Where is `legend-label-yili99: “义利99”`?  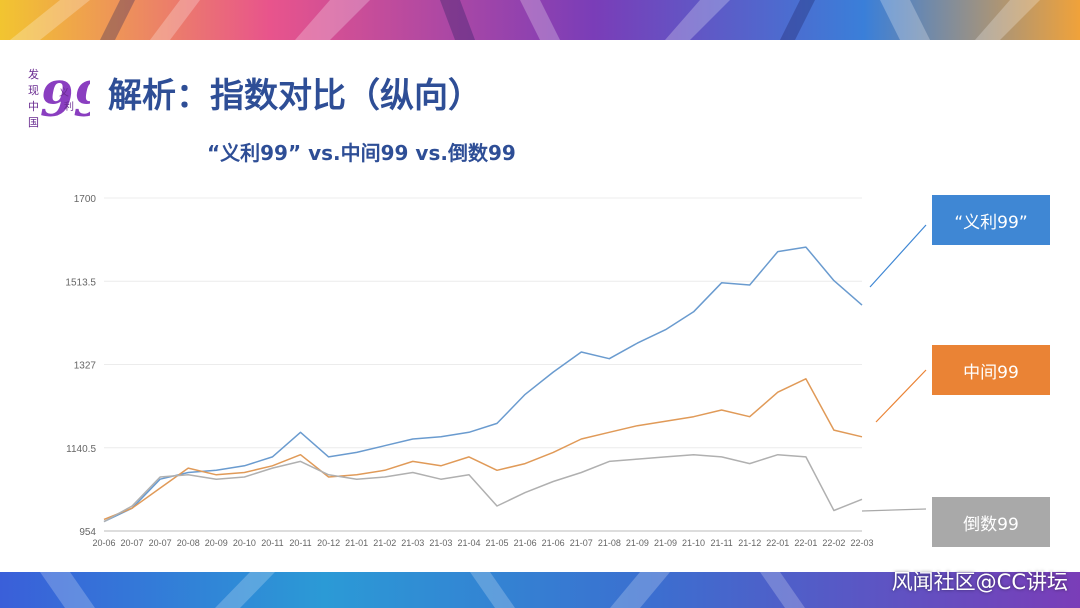
legend-label-yili99: “义利99” is located at coordinates (991, 222).